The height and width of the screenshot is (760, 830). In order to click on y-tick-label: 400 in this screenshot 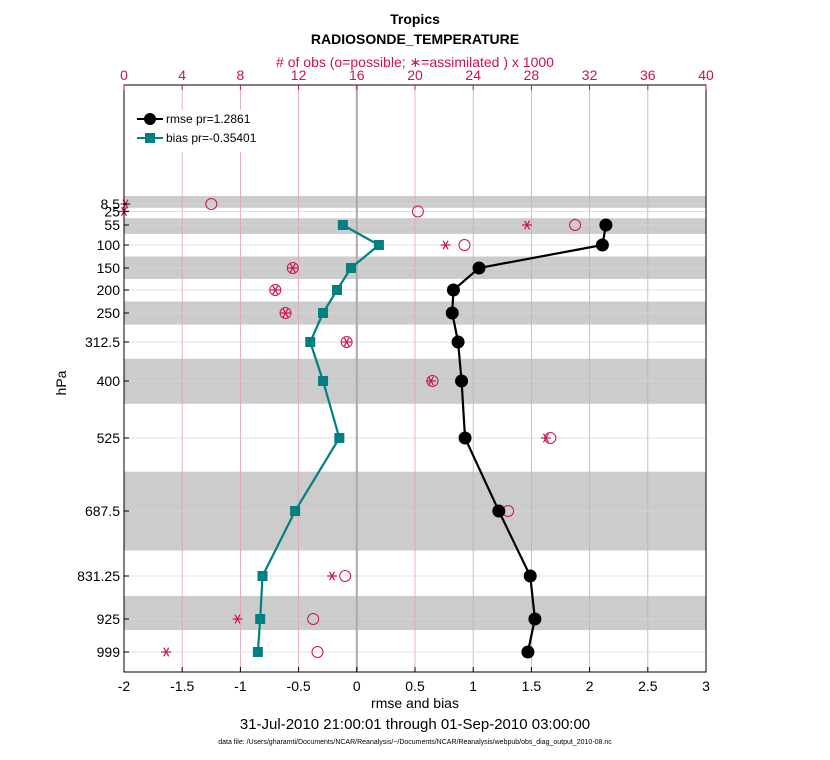, I will do `click(109, 381)`.